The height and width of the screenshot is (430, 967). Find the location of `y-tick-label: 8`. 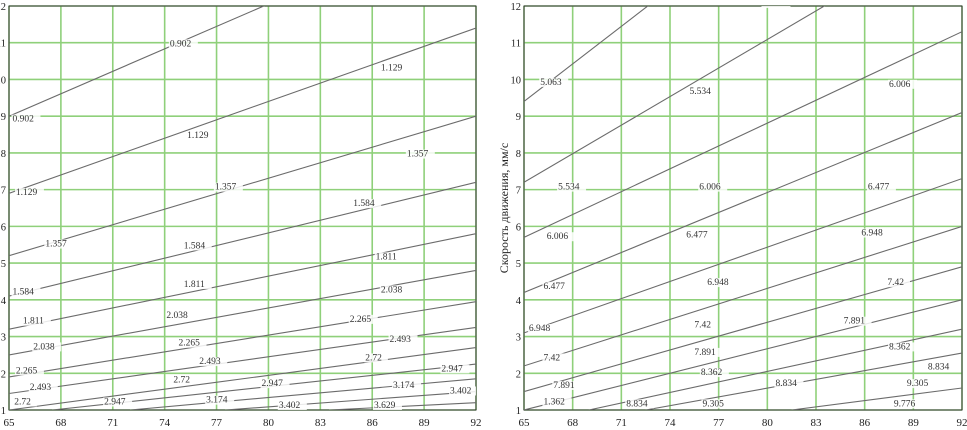

y-tick-label: 8 is located at coordinates (518, 154).